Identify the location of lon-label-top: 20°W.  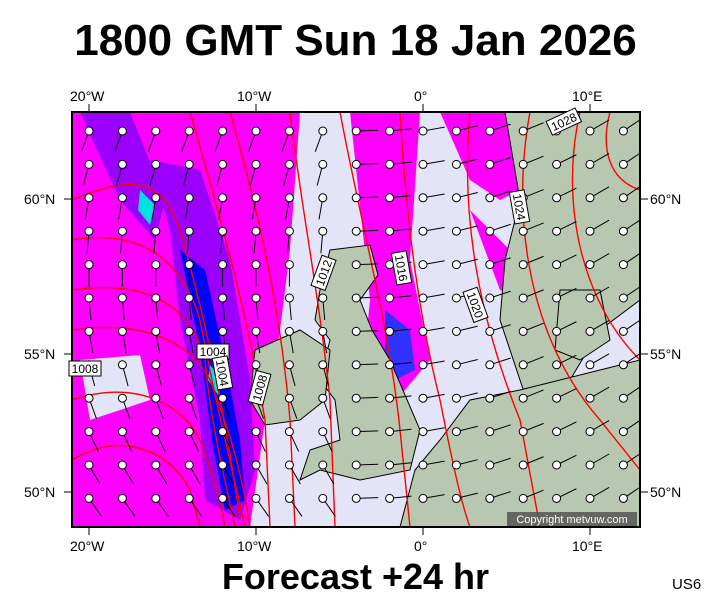
(87, 96).